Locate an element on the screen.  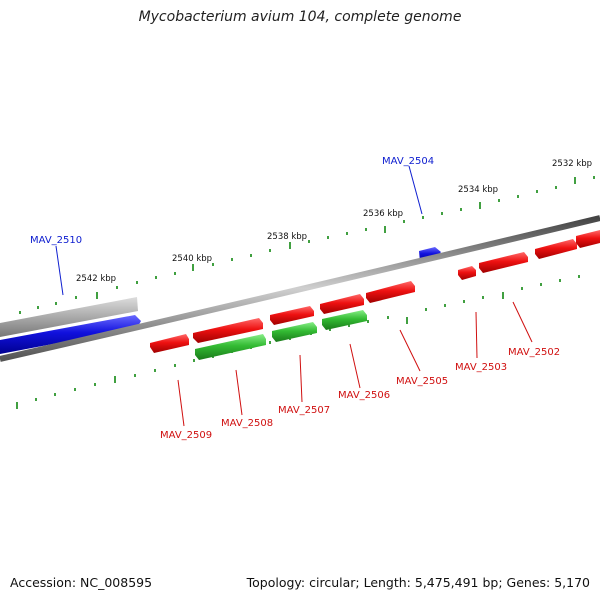
accession-text: Accession: NC_008595 is located at coordinates (81, 582).